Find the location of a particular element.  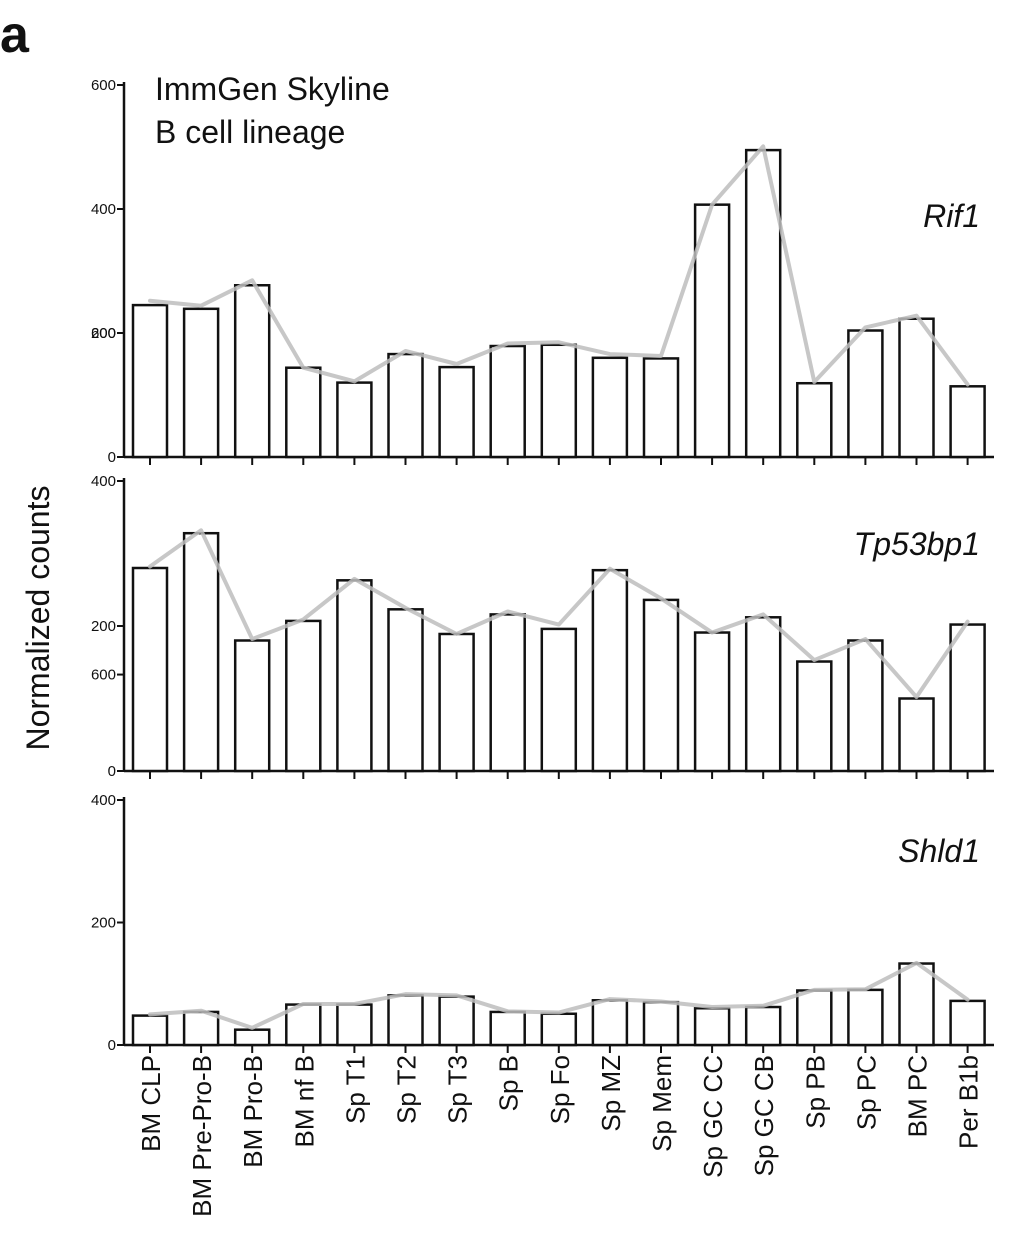

x-tick-label: Sp GC CC is located at coordinates (713, 1116).